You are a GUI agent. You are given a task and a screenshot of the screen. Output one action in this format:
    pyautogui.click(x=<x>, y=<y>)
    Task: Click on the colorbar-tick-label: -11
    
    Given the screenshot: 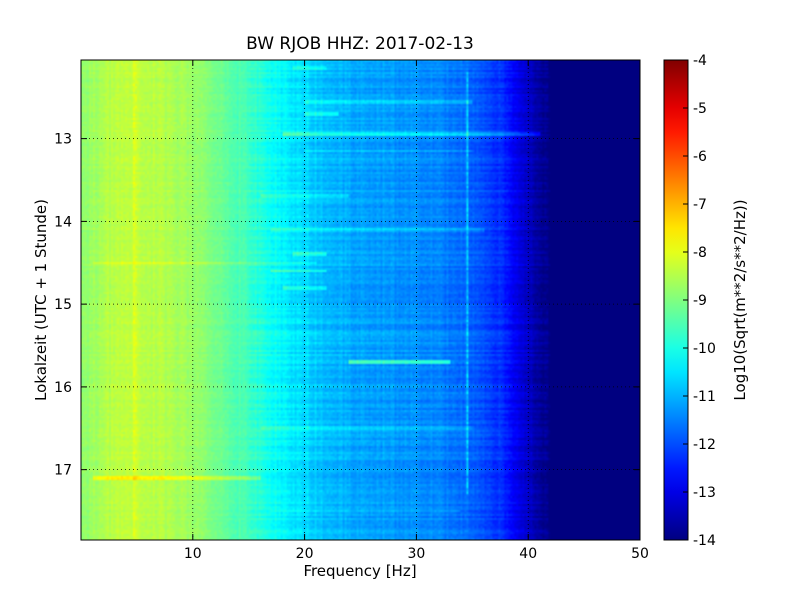 What is the action you would take?
    pyautogui.click(x=704, y=397)
    